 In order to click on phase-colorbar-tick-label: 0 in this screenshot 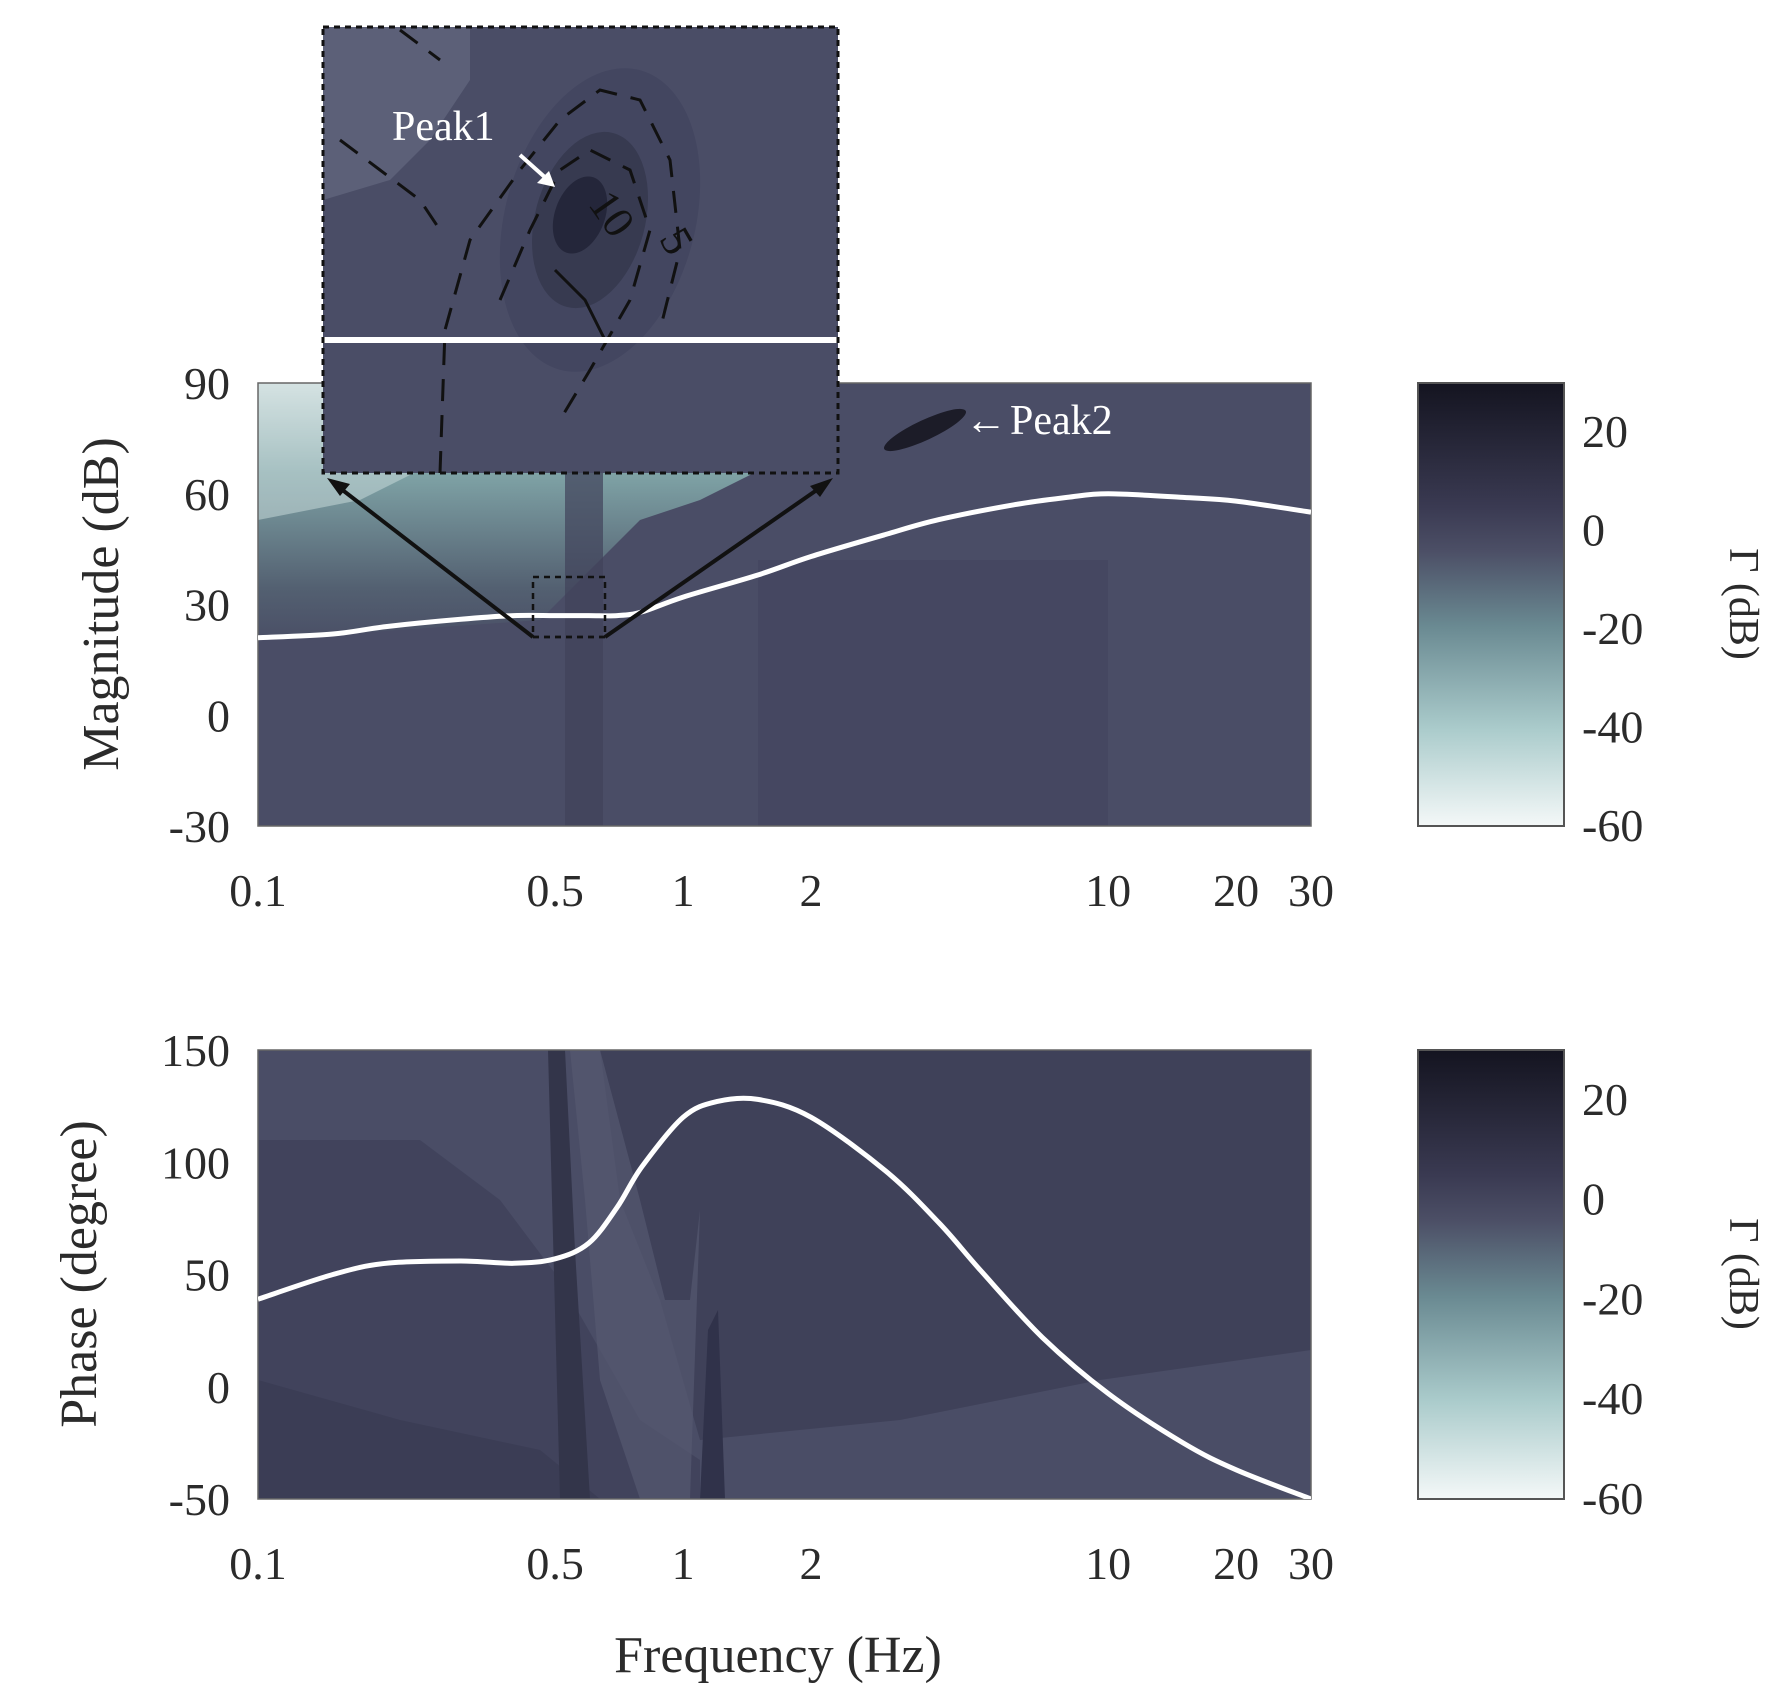, I will do `click(1593, 1199)`.